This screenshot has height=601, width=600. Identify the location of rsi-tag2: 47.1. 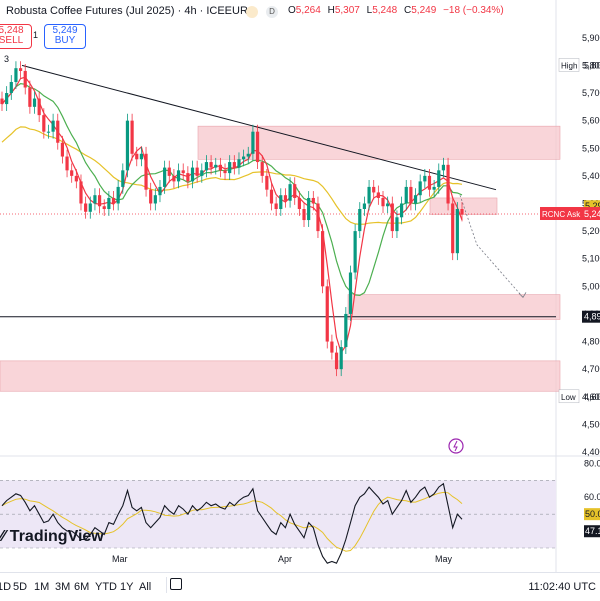
(592, 531).